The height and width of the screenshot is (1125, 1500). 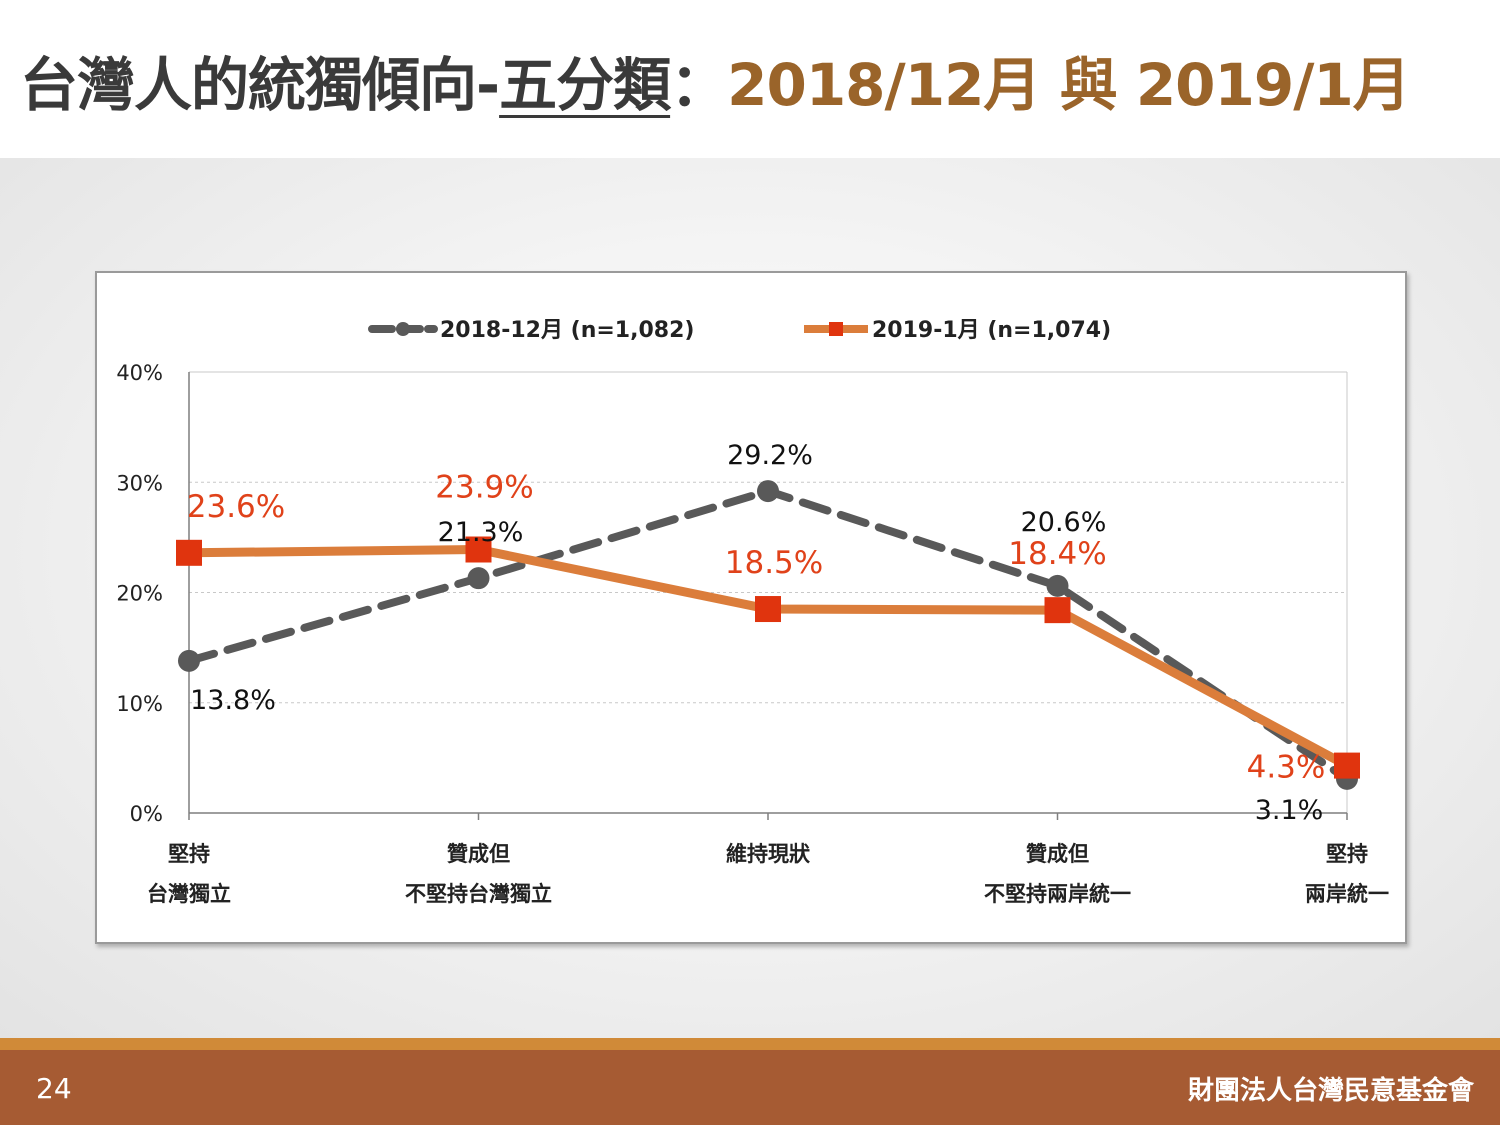 What do you see at coordinates (484, 488) in the screenshot?
I see `series-2019-1-data-label: 23.9%` at bounding box center [484, 488].